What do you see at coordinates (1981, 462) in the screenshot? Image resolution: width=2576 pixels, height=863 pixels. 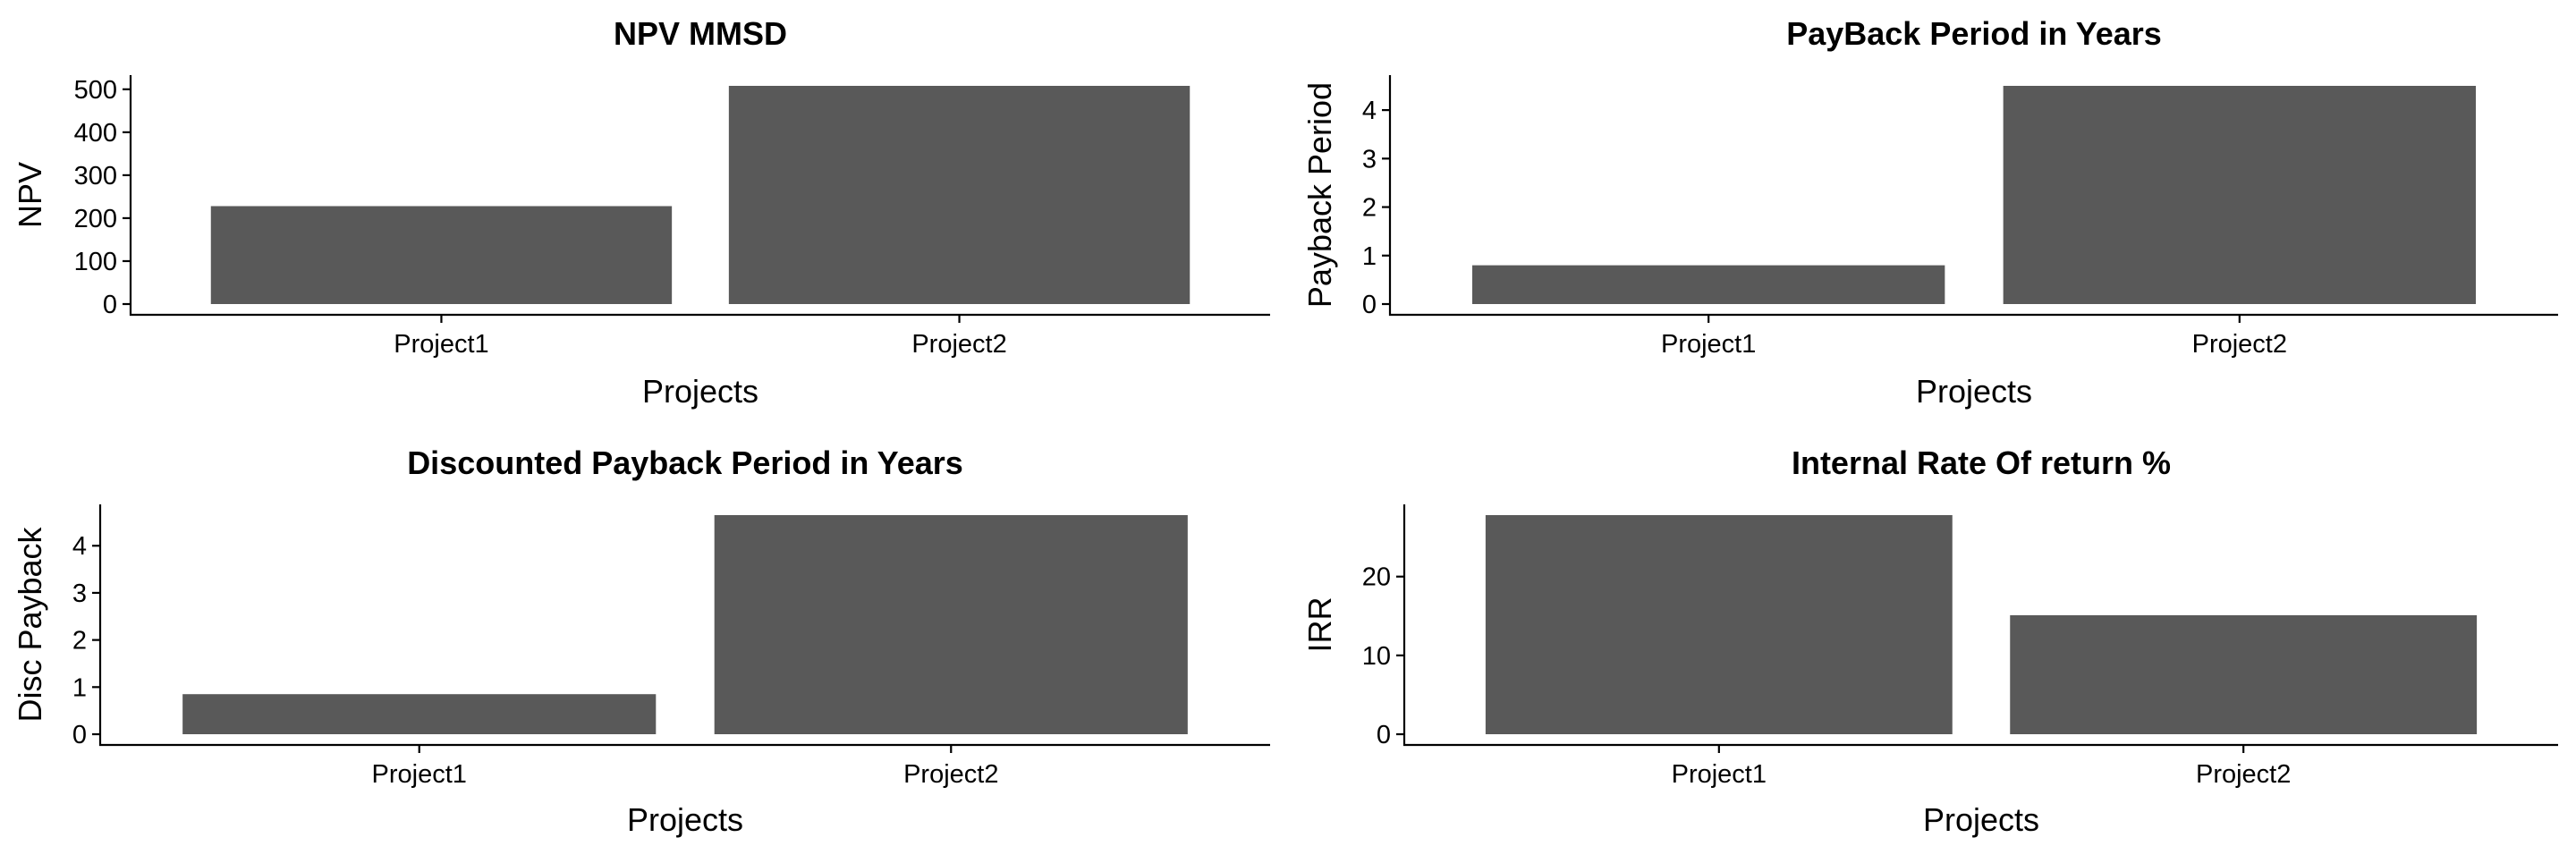 I see `chart-title: Internal Rate Of return %` at bounding box center [1981, 462].